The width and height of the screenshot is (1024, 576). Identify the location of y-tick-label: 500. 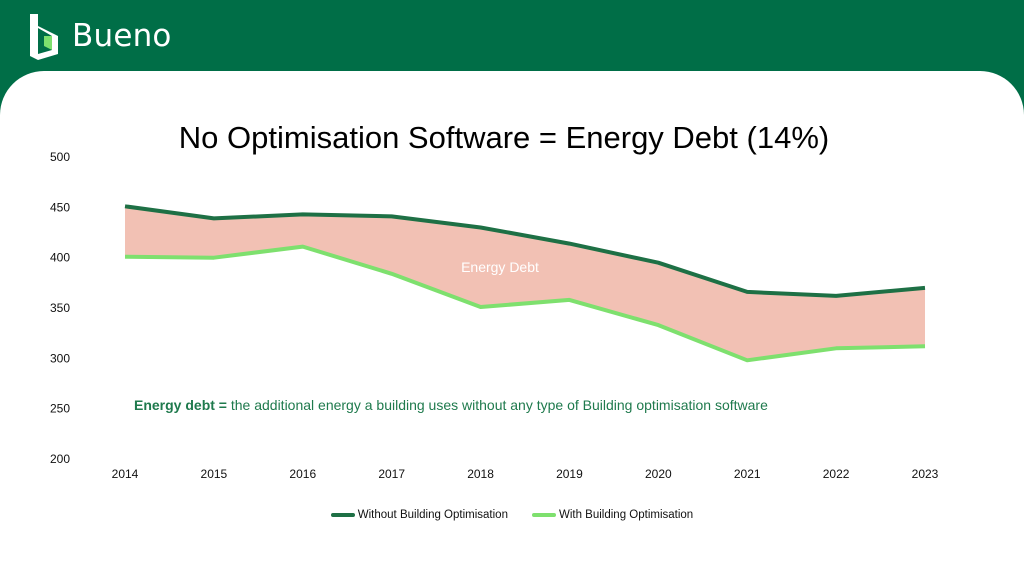
(60, 157).